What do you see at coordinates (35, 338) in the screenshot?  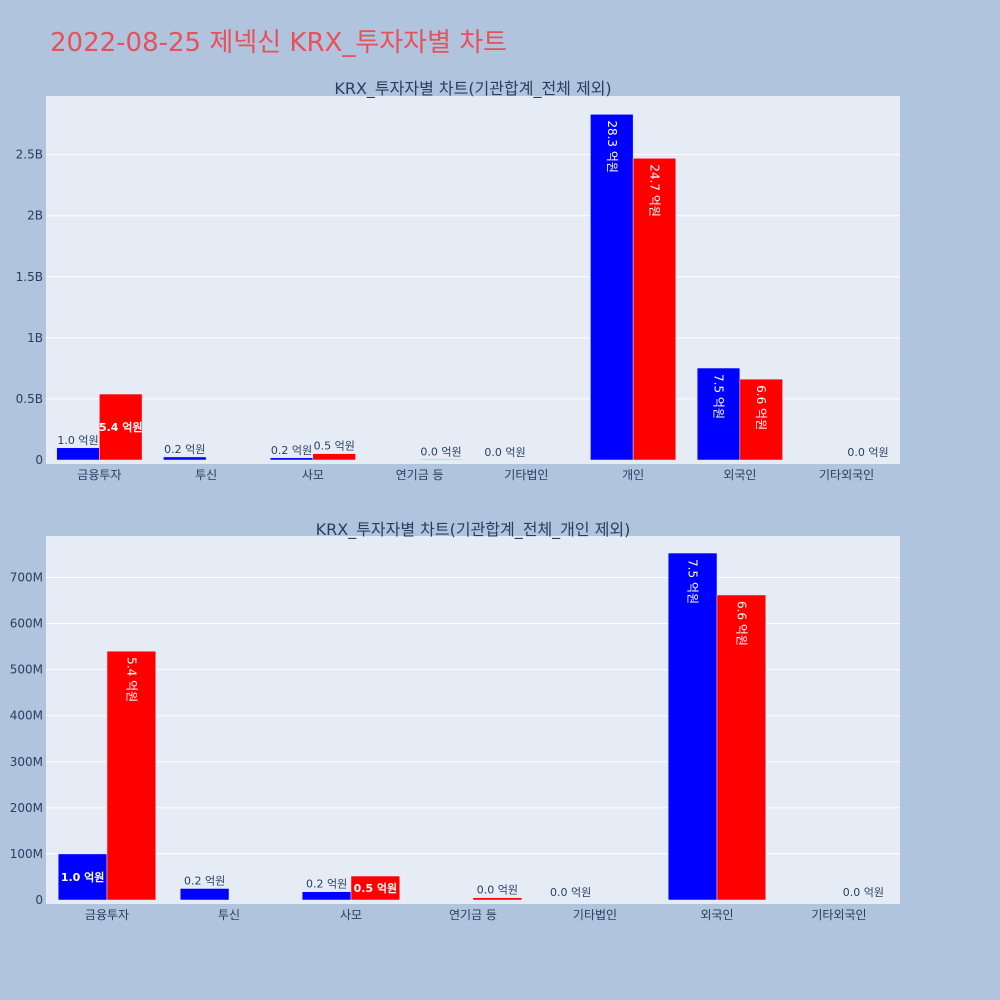 I see `y-tick-label: 1B` at bounding box center [35, 338].